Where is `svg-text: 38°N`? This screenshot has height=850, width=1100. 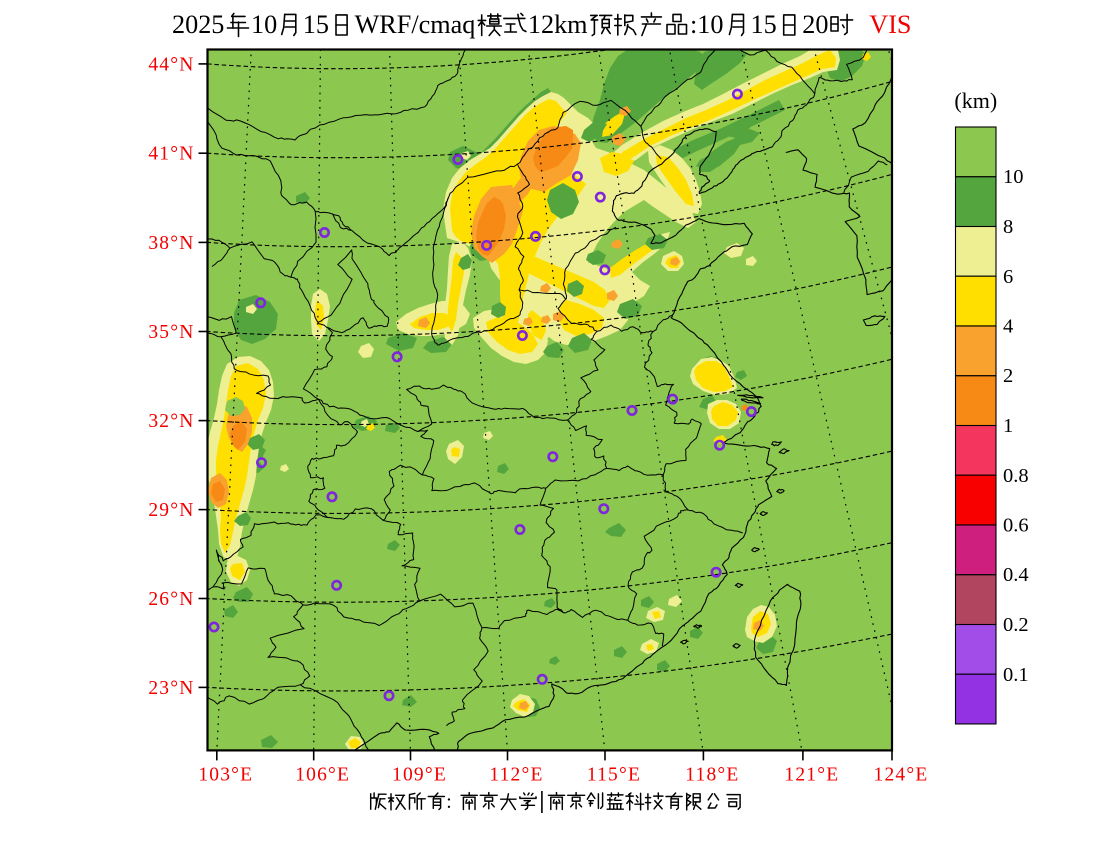
svg-text: 38°N is located at coordinates (171, 243).